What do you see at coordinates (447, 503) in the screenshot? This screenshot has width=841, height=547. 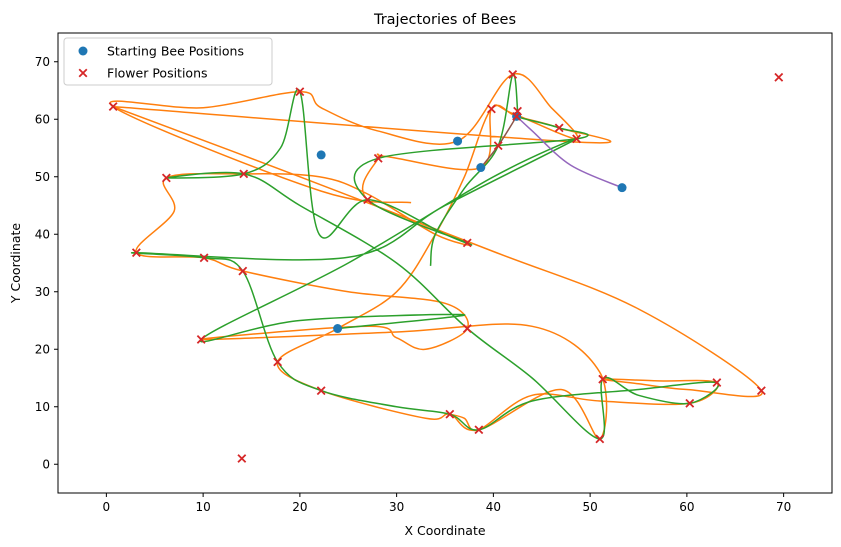 I see `x-axis-ticks: 0 10 20 30 40 50 60 70` at bounding box center [447, 503].